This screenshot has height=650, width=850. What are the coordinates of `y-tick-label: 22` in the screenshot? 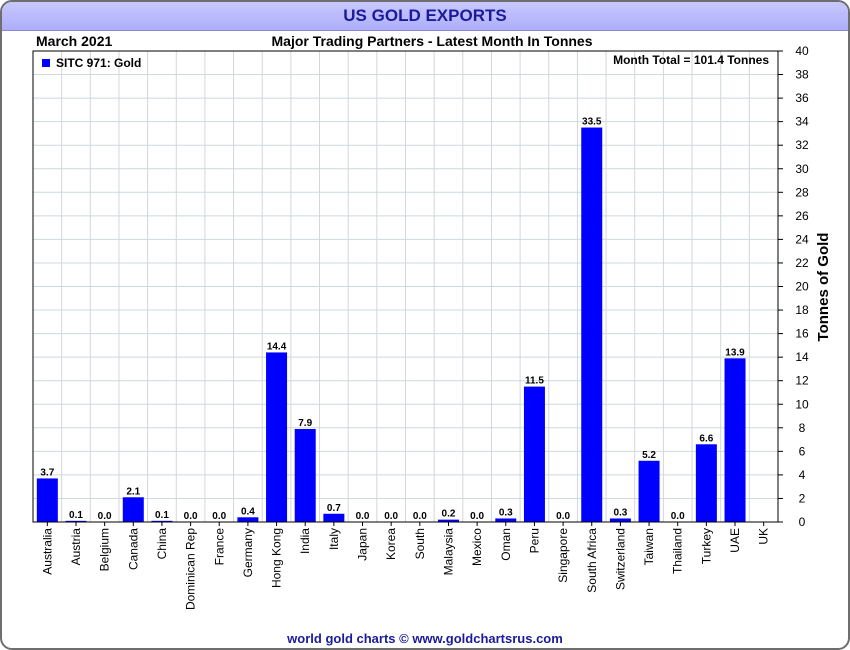 It's located at (802, 263).